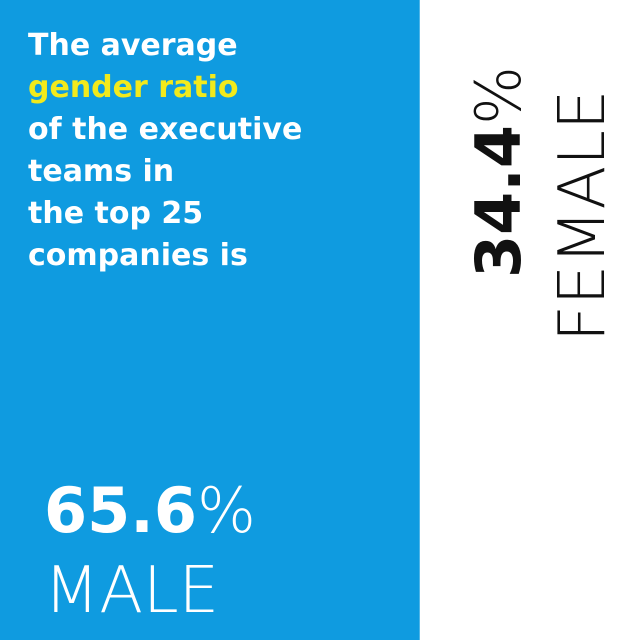 Image resolution: width=640 pixels, height=640 pixels. Describe the element at coordinates (133, 87) in the screenshot. I see `title-line: gender ratio` at that location.